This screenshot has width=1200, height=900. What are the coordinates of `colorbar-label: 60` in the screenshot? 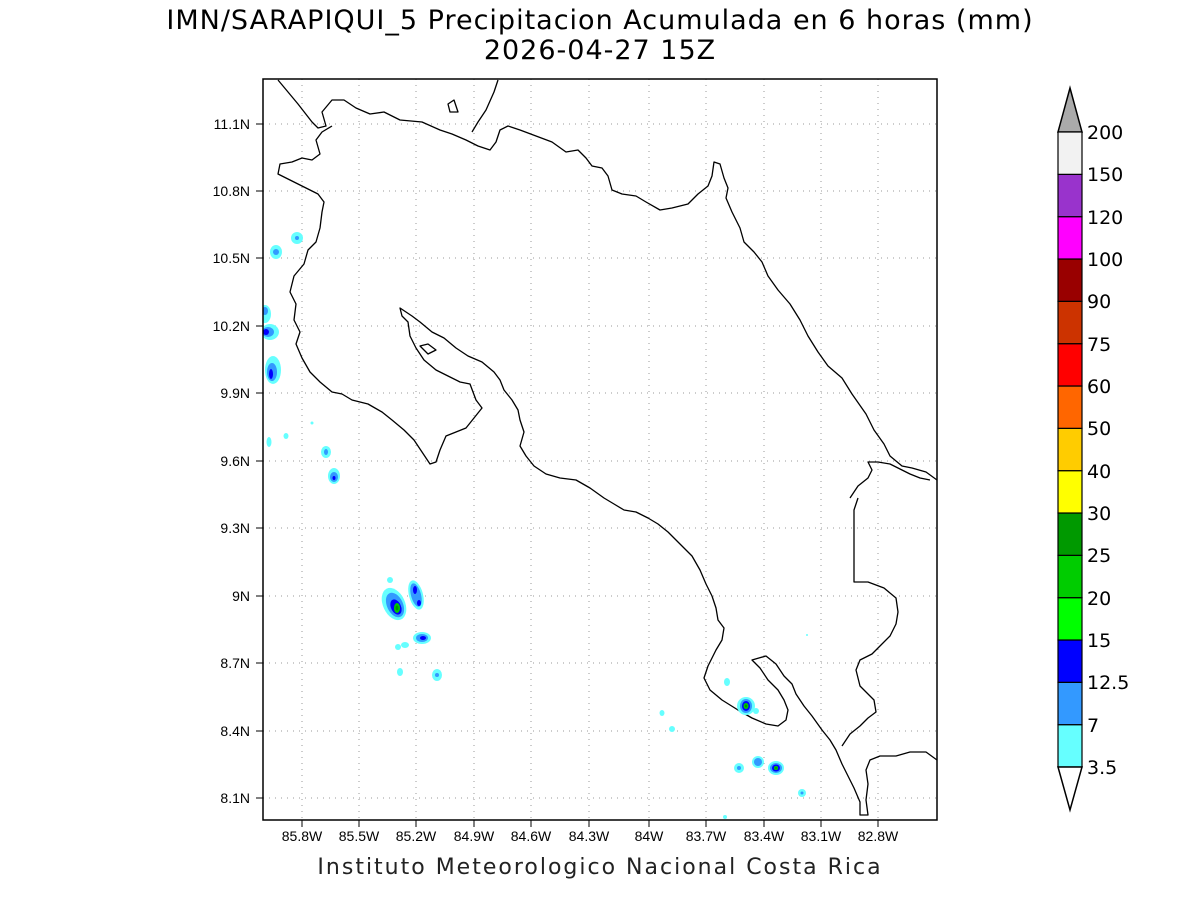 It's located at (1099, 387).